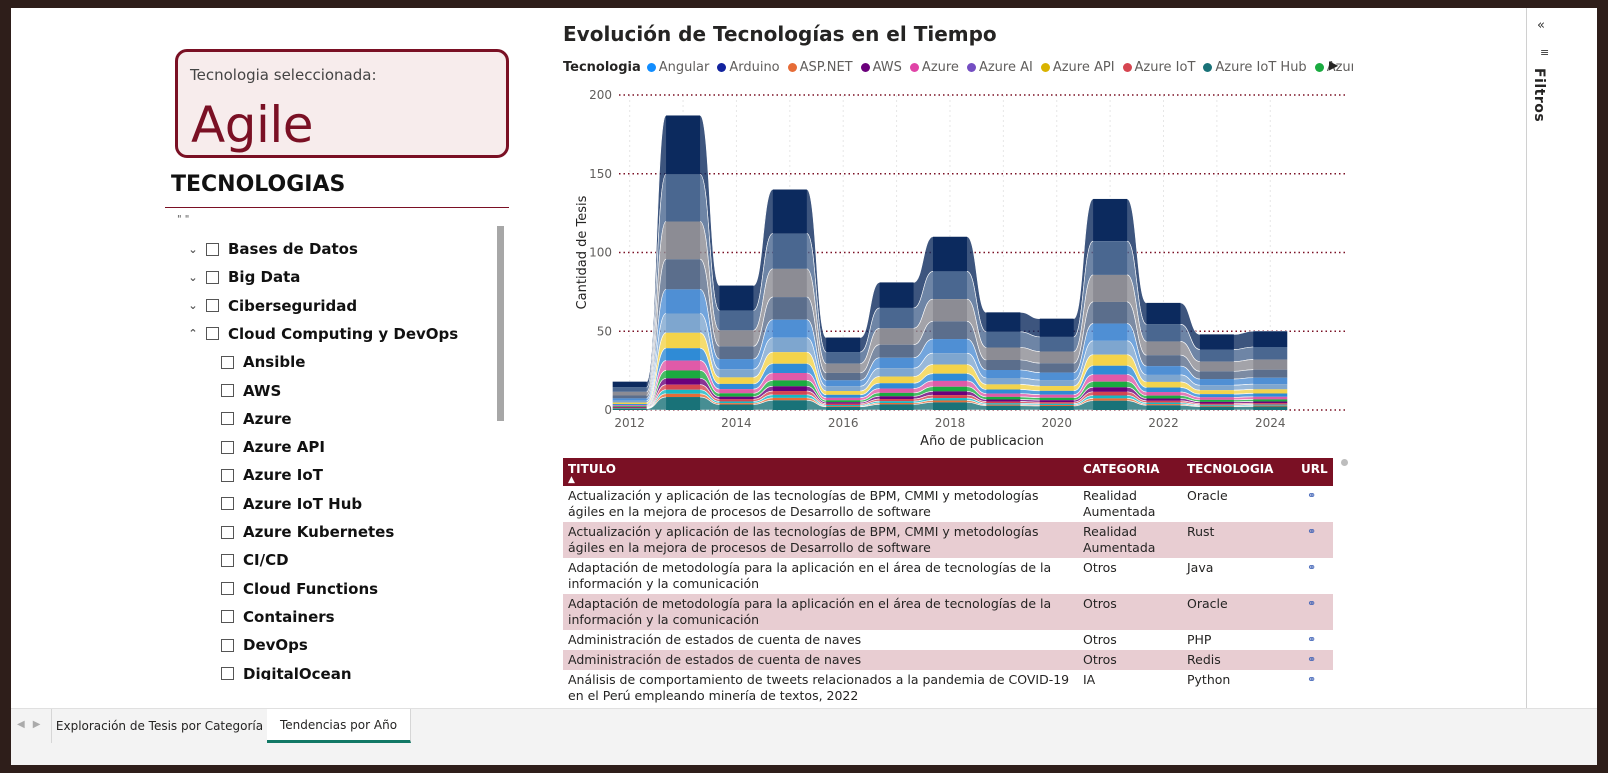 The image size is (1608, 773). Describe the element at coordinates (1334, 65) in the screenshot. I see `legend-next-icon: ▶` at that location.